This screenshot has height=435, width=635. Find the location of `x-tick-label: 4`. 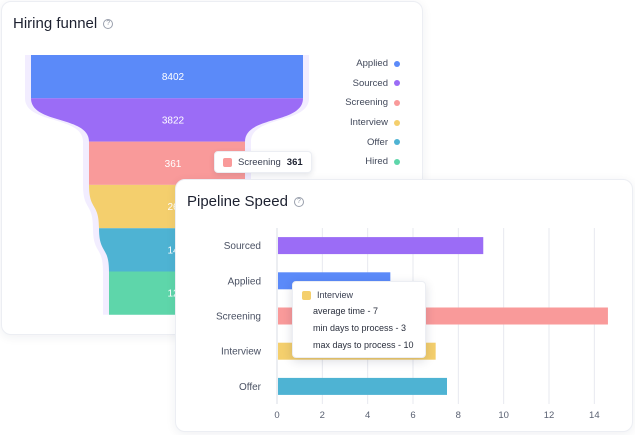

x-tick-label: 4 is located at coordinates (367, 415).